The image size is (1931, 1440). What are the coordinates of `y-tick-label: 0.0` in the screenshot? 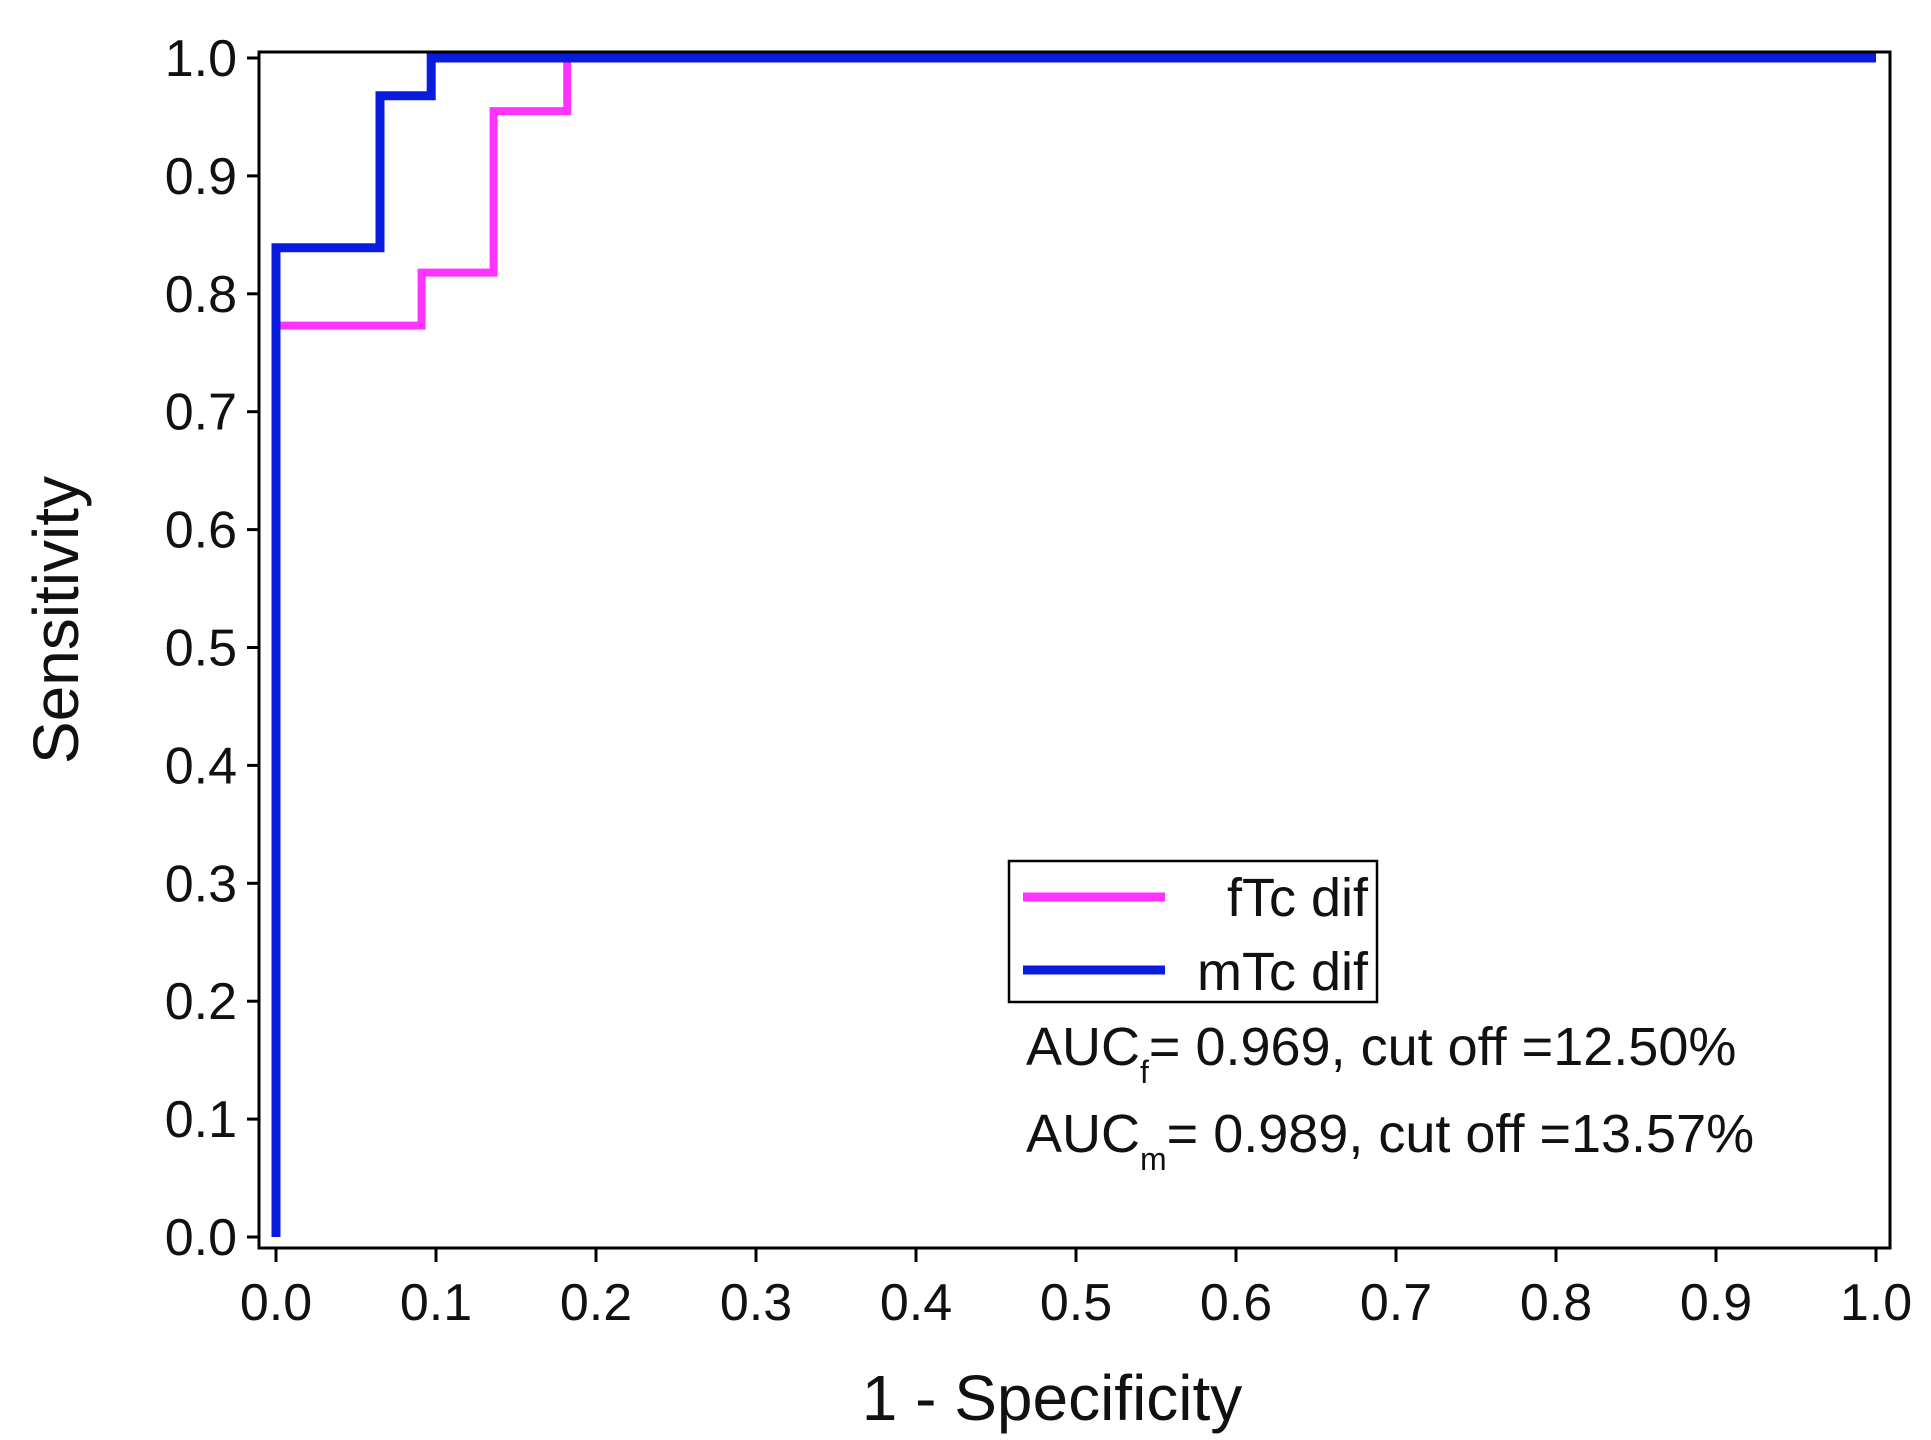 It's located at (201, 1238).